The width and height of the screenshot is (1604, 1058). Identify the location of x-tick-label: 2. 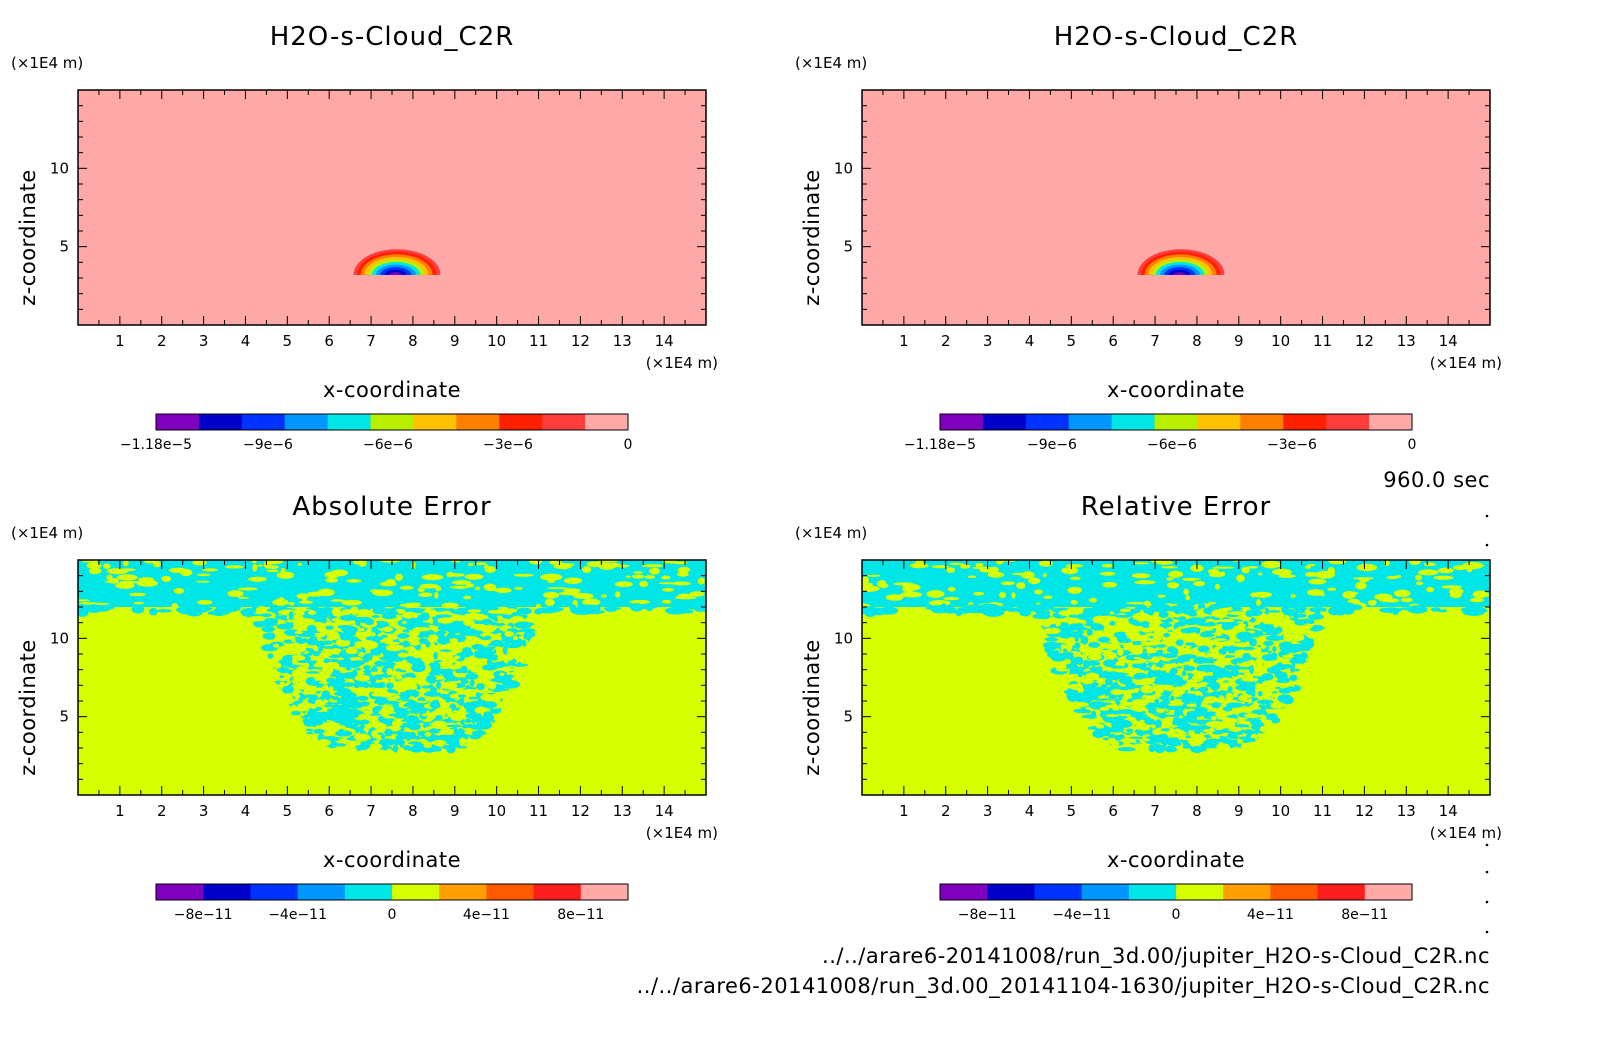
(162, 811).